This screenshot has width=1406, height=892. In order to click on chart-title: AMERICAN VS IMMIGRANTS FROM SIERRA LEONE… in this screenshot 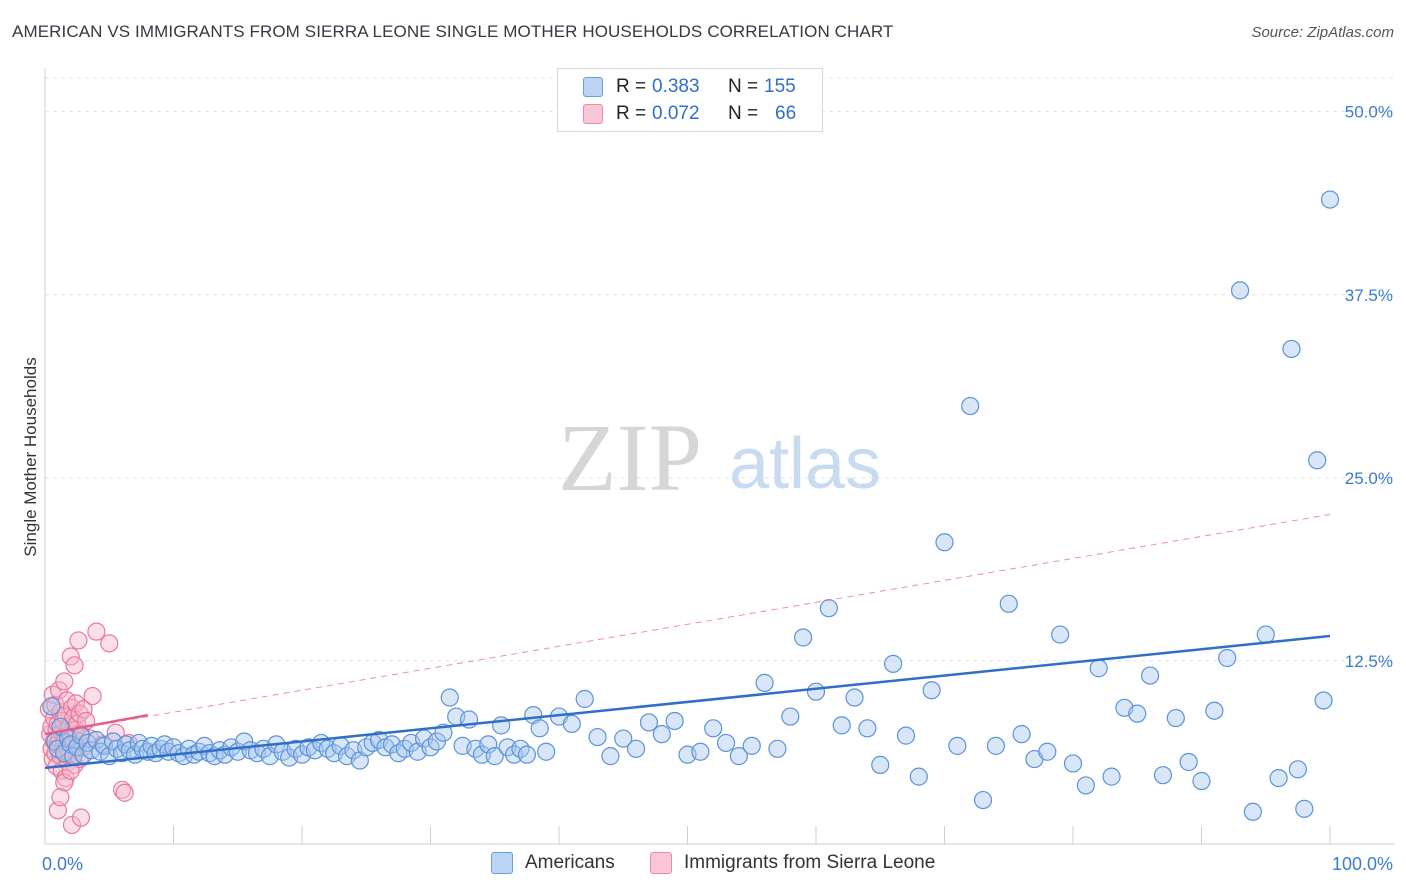, I will do `click(453, 31)`.